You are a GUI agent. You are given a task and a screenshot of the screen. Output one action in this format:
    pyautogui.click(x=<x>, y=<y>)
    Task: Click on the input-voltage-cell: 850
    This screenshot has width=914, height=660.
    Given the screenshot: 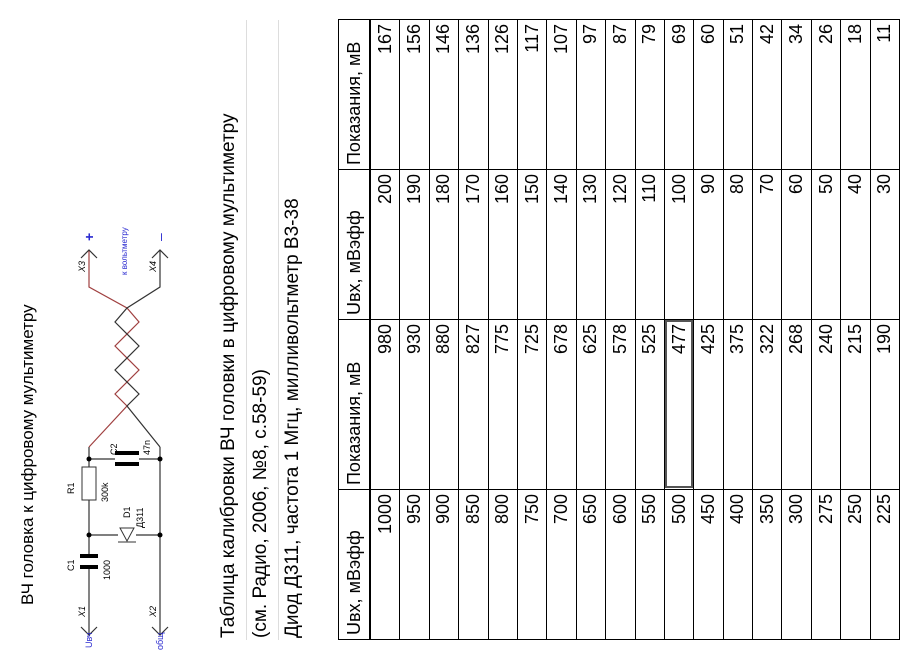 What is the action you would take?
    pyautogui.click(x=473, y=564)
    